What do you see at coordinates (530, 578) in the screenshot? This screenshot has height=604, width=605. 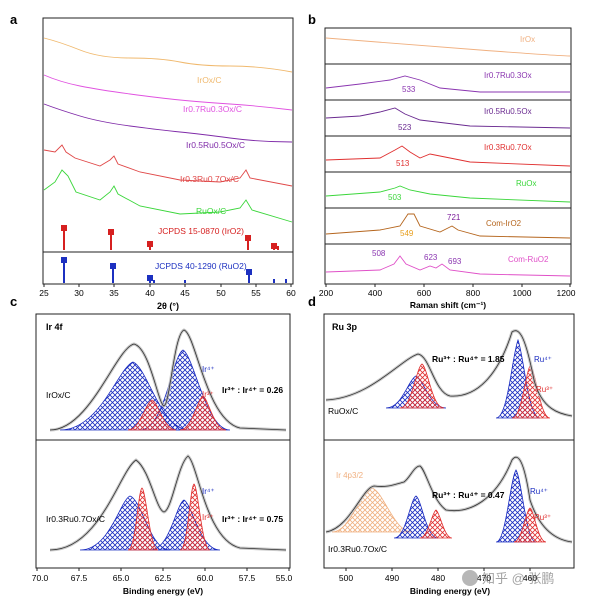 I see `tick-d-460: 460` at bounding box center [530, 578].